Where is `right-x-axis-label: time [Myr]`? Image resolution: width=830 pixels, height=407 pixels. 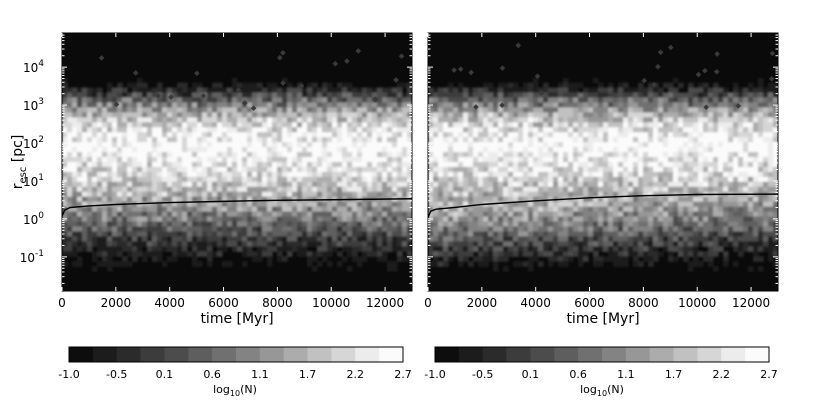
right-x-axis-label: time [Myr] is located at coordinates (602, 319).